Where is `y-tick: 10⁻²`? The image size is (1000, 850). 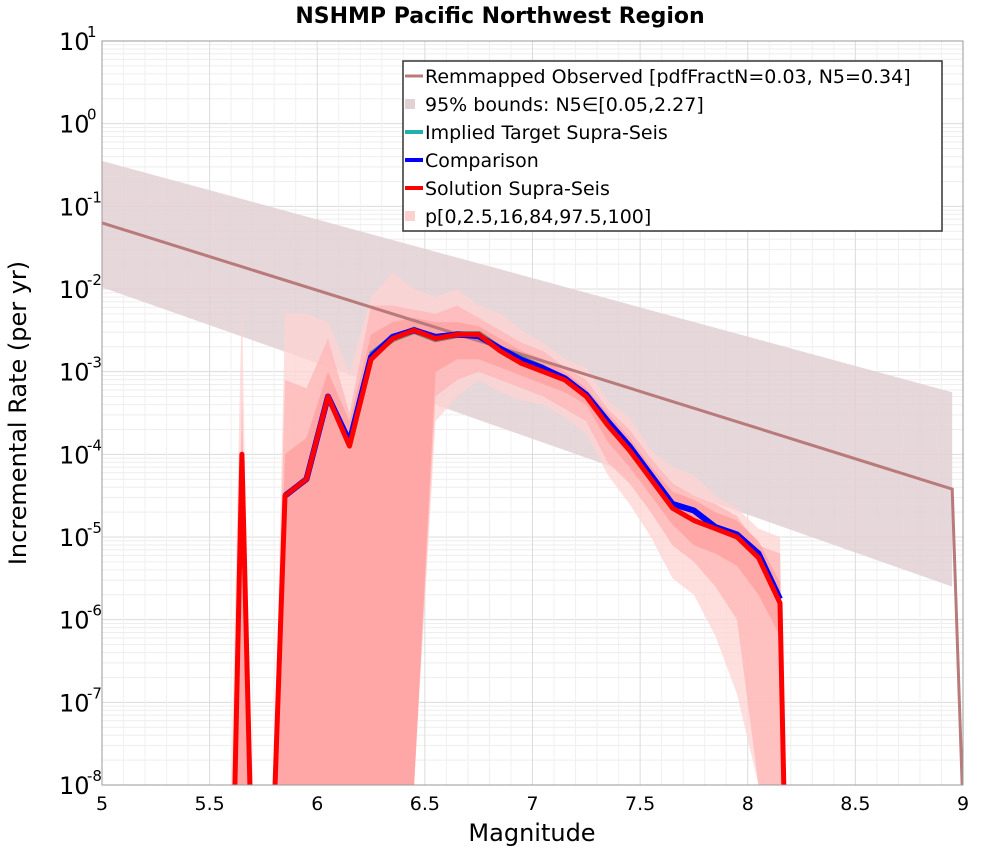
y-tick: 10⁻² is located at coordinates (80, 287).